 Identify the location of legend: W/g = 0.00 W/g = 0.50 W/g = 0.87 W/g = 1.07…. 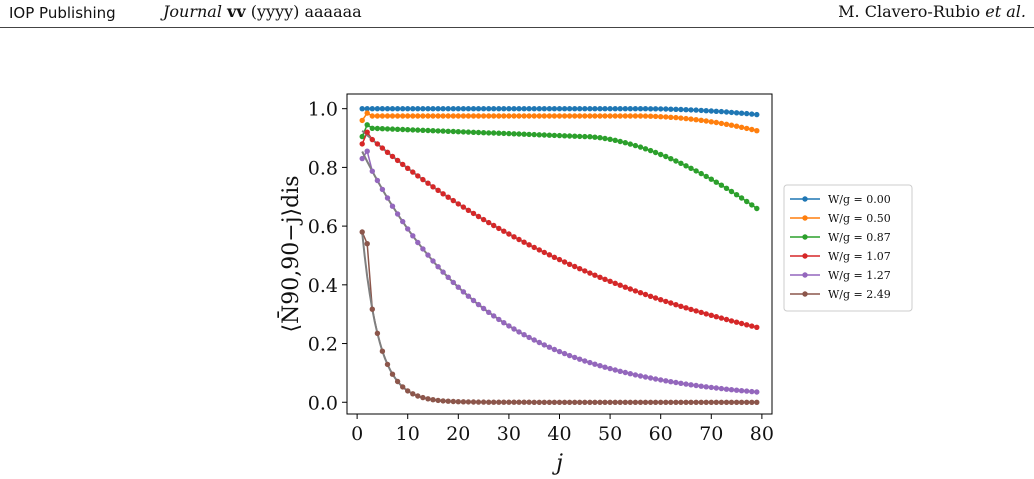
(848, 248).